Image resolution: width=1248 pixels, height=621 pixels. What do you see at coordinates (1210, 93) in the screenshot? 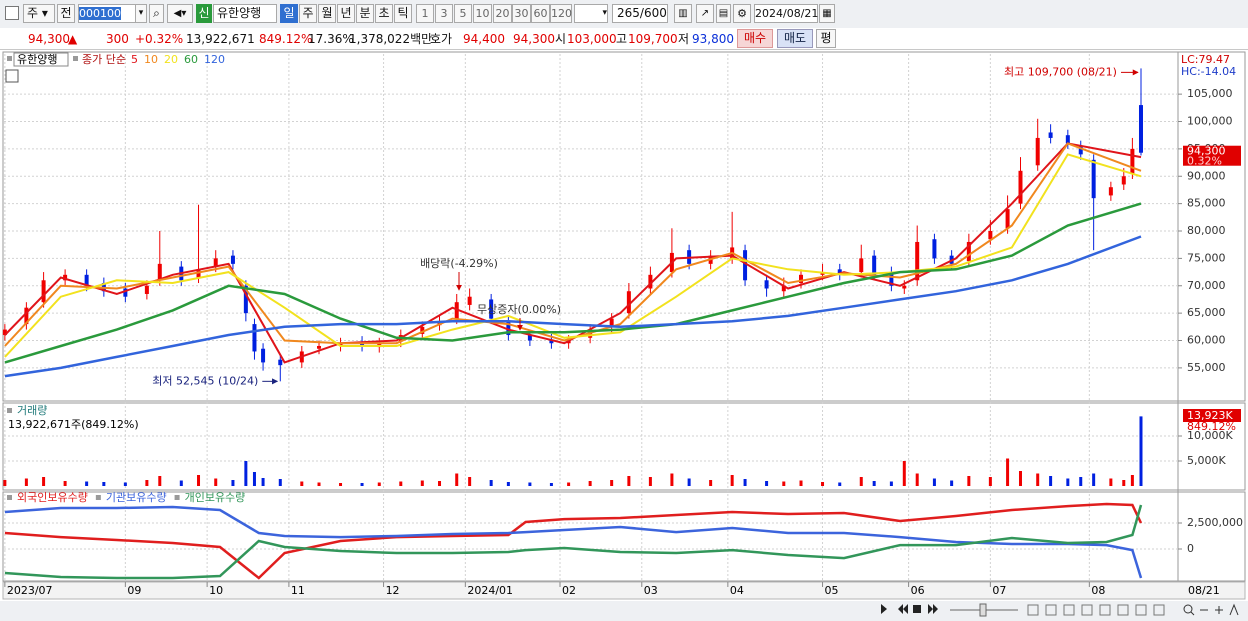
I see `y-tick-label: 105,000` at bounding box center [1210, 93].